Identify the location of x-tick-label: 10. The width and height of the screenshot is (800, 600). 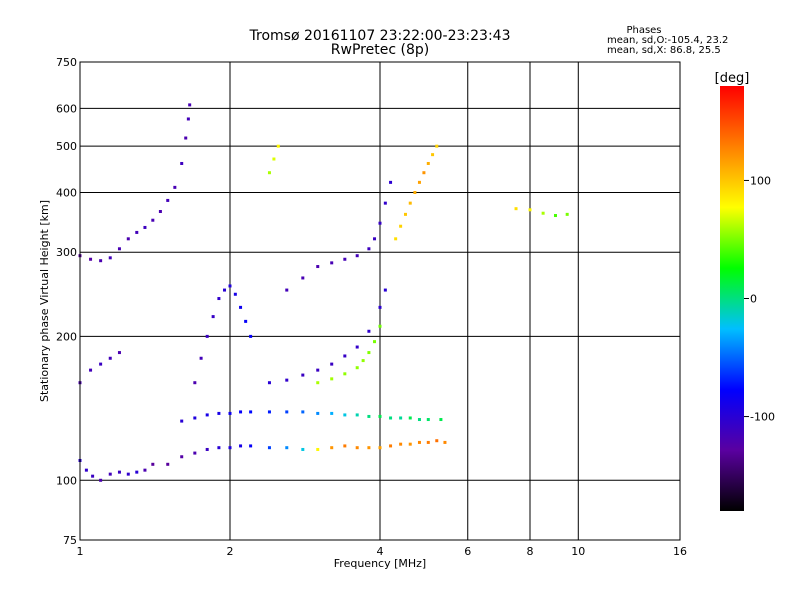
(578, 551).